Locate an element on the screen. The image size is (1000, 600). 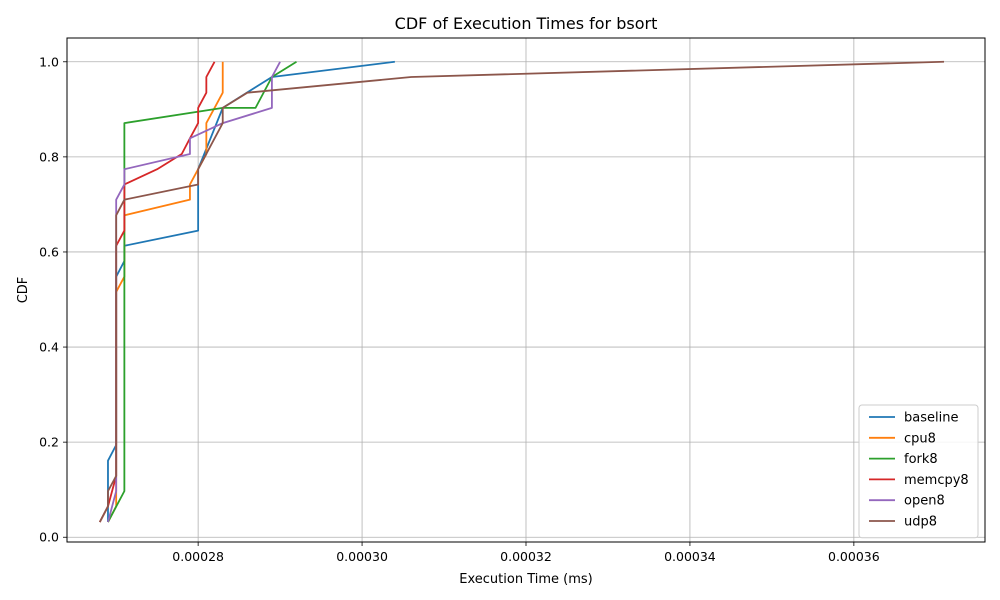
x-axis-ticks: 0.00028 0.00030 0.00032 0.00034 0.00036 is located at coordinates (526, 553).